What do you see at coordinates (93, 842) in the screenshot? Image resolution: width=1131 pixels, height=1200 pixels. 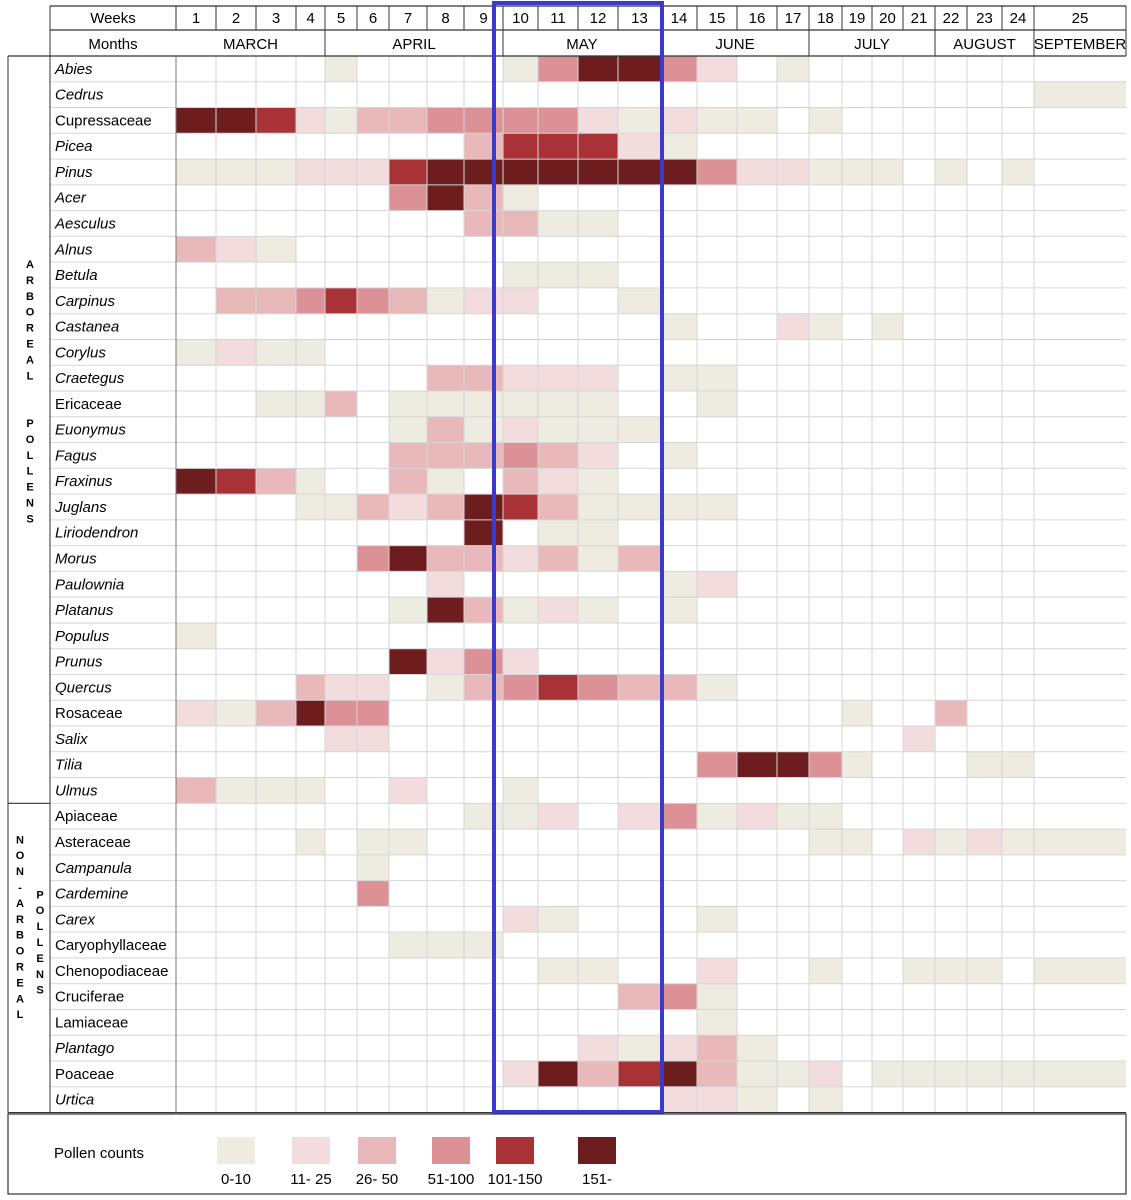 I see `row-label-asteraceae: Asteraceae` at bounding box center [93, 842].